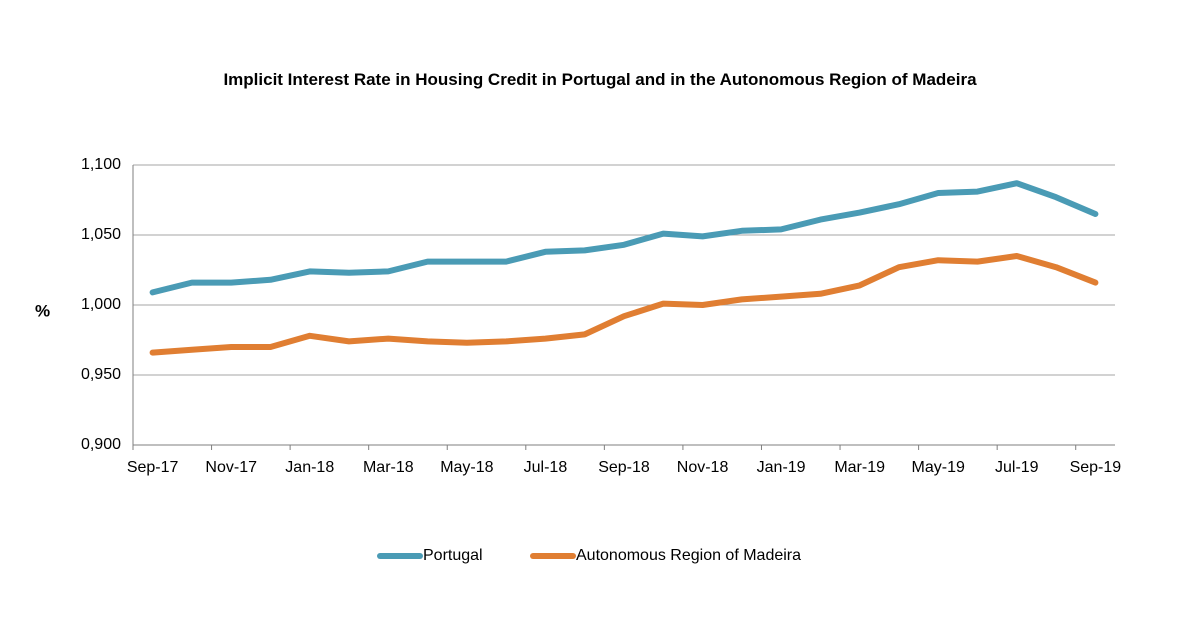 The height and width of the screenshot is (628, 1200). I want to click on legend: Portugal Autonomous Region of Madeira, so click(589, 555).